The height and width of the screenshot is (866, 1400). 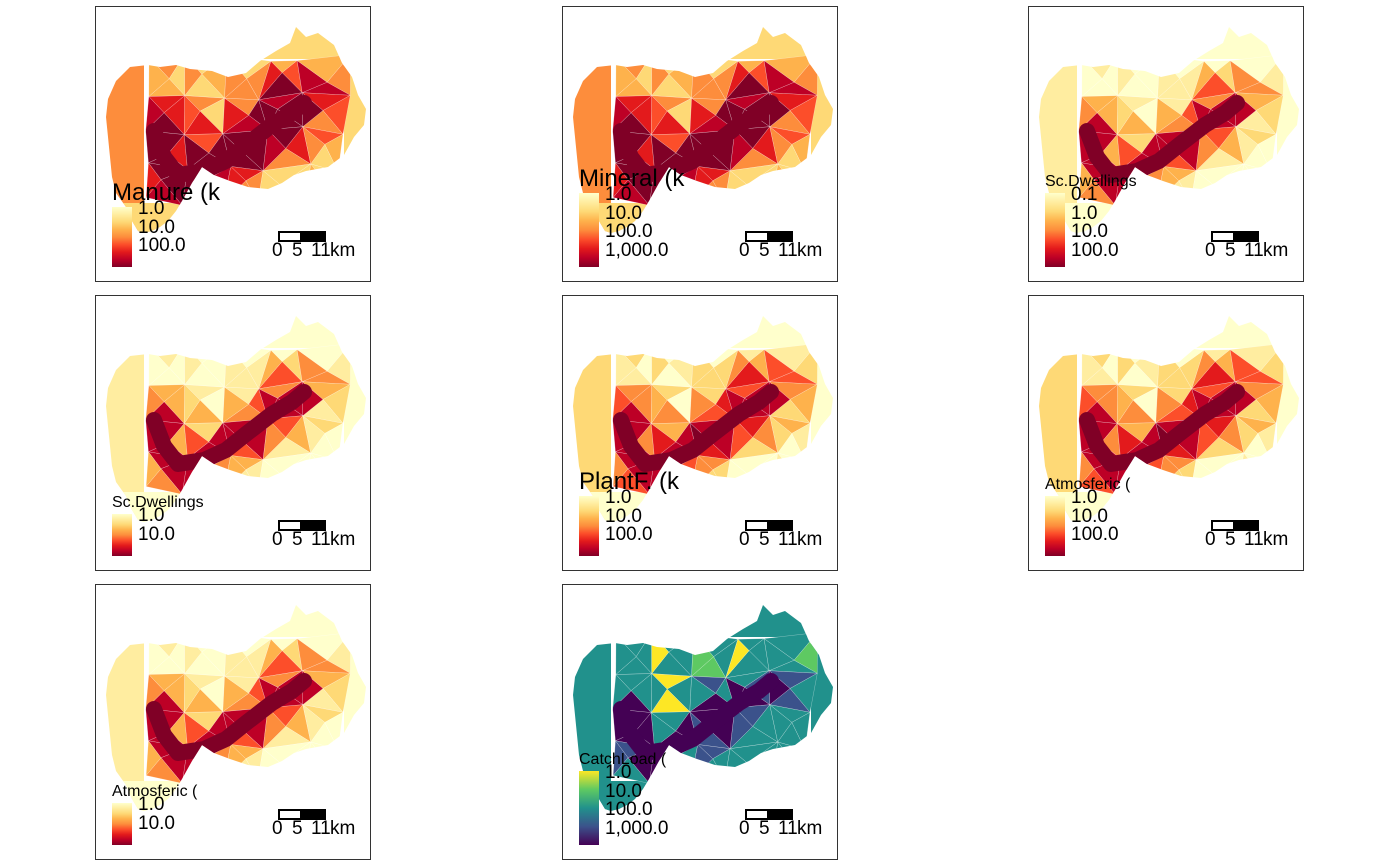 What do you see at coordinates (629, 481) in the screenshot?
I see `legend-title: PlantF. (k` at bounding box center [629, 481].